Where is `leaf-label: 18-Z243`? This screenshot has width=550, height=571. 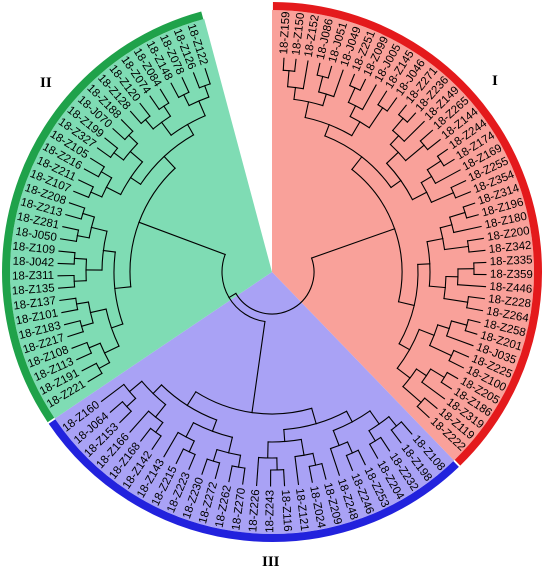 leaf-label: 18-Z243 is located at coordinates (270, 511).